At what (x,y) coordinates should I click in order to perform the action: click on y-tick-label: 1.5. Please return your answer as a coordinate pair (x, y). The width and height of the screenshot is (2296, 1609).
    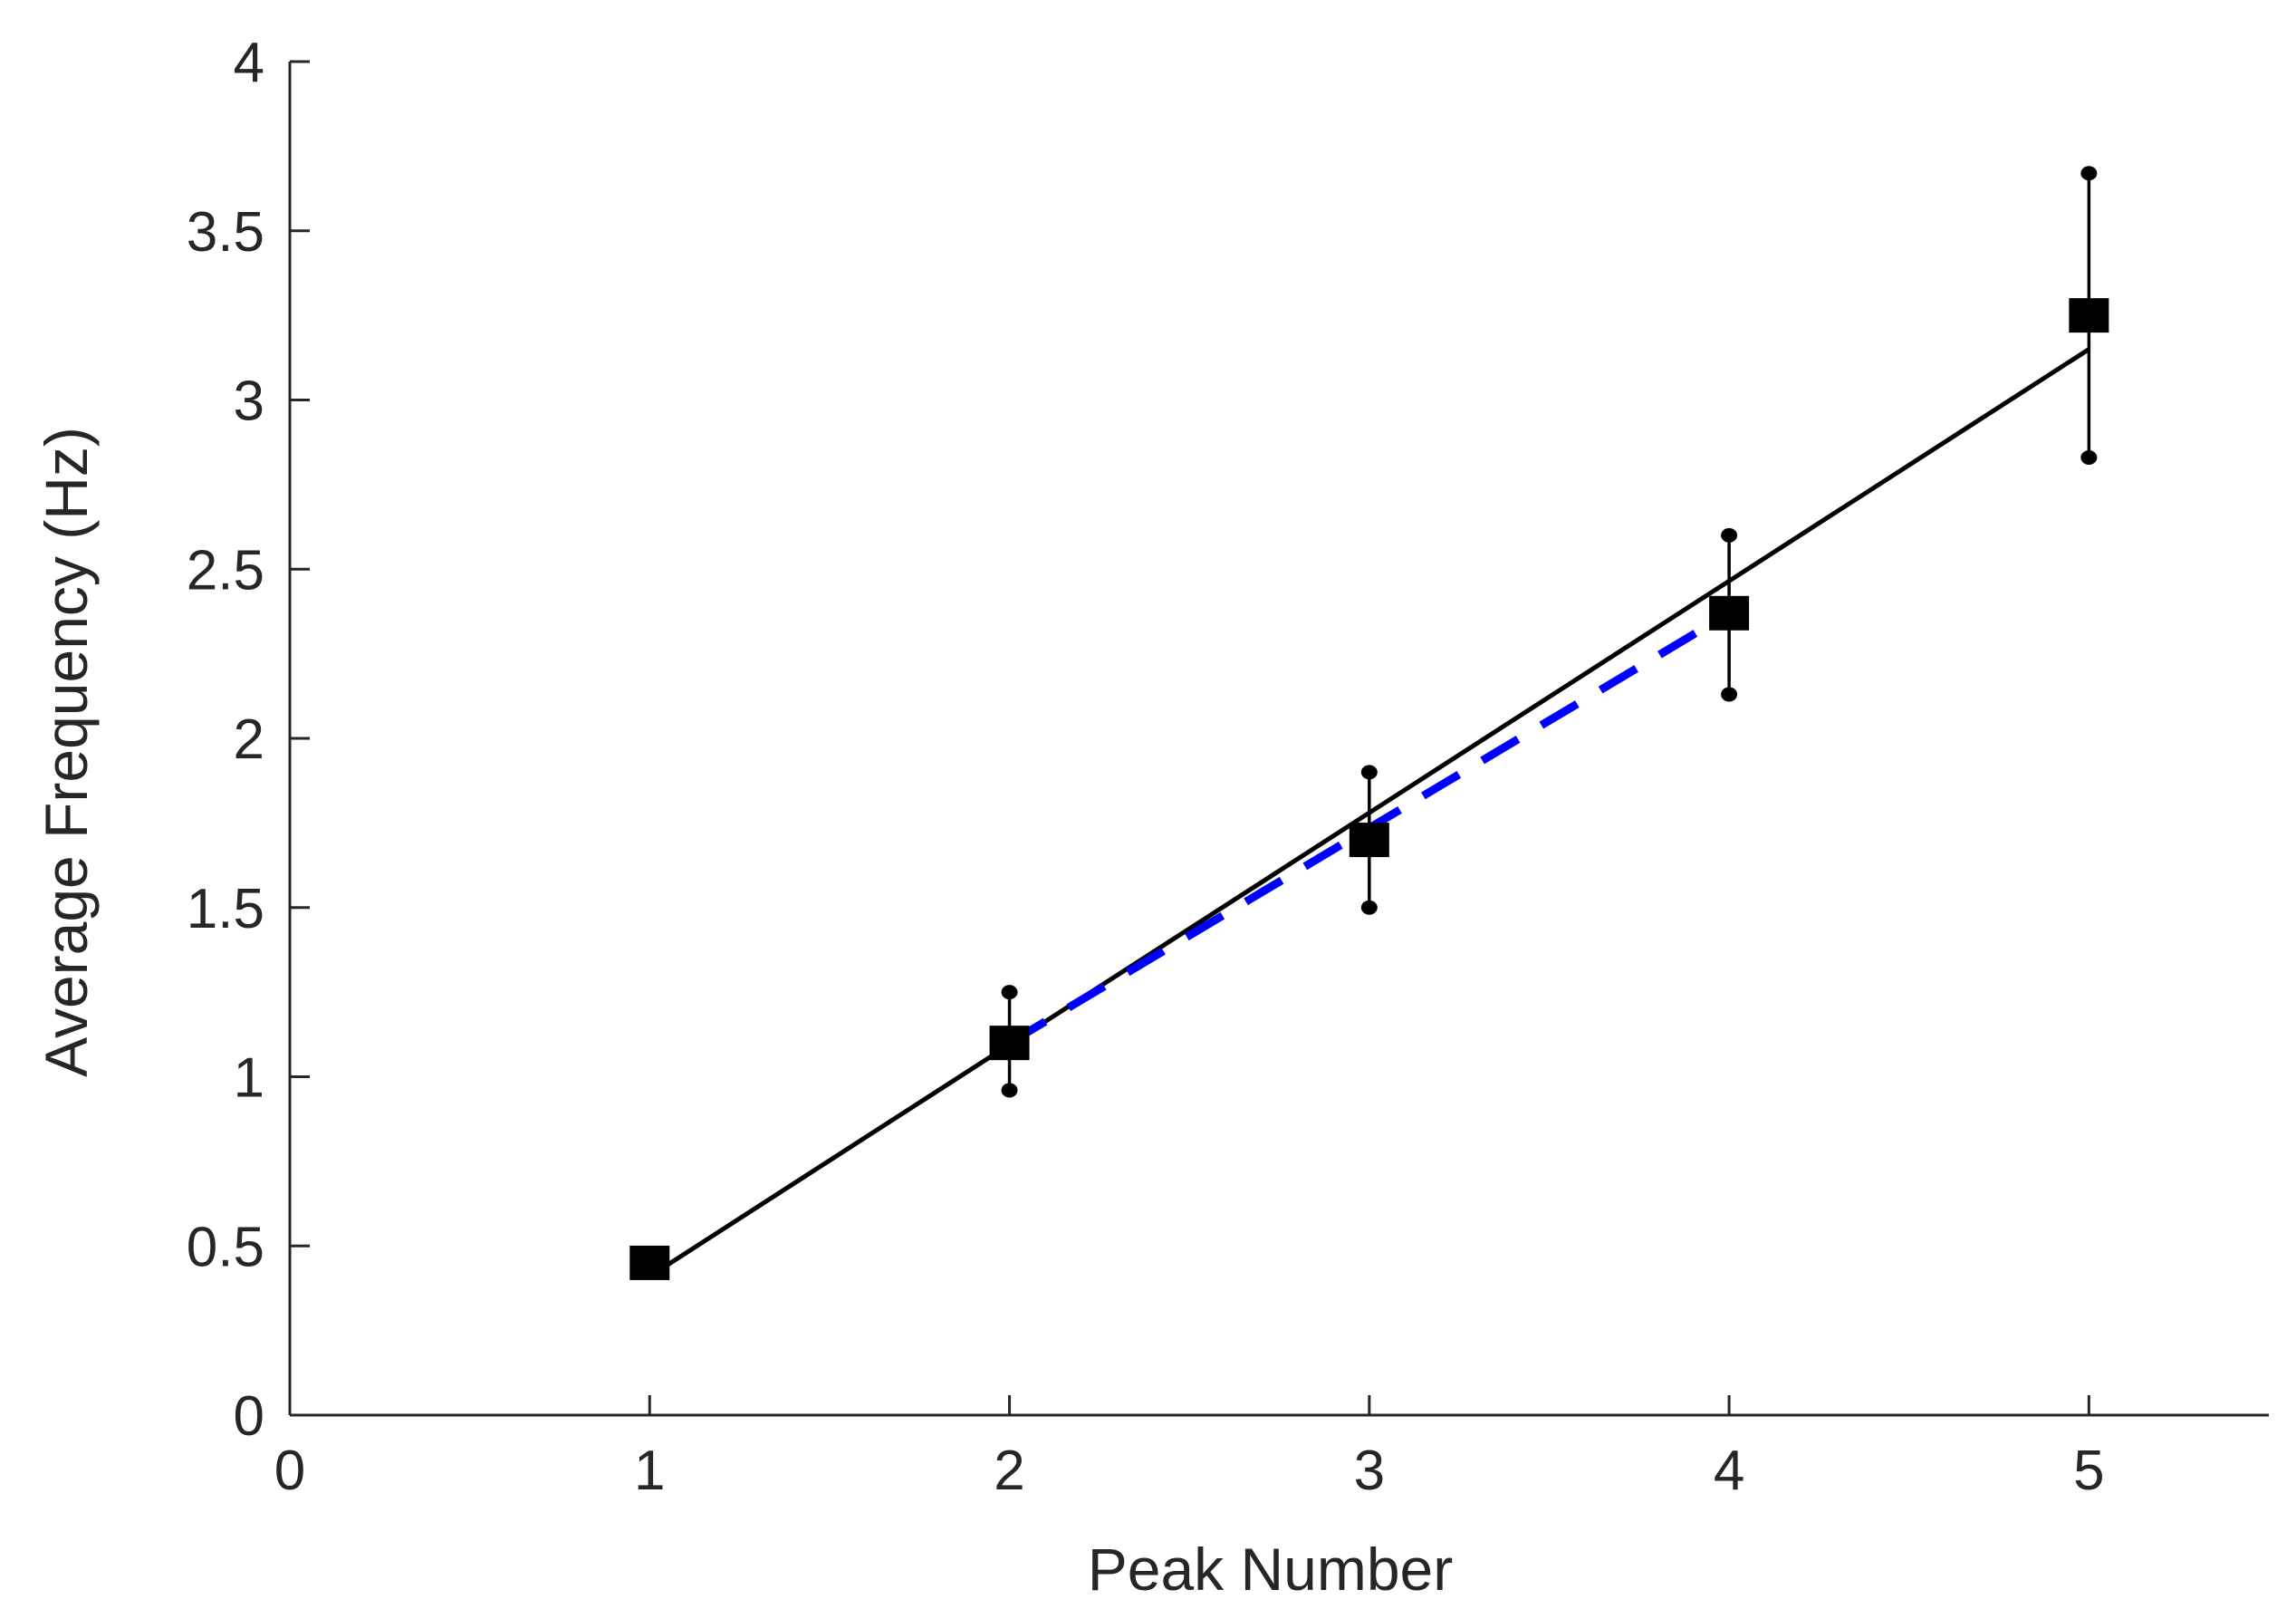
    Looking at the image, I should click on (225, 909).